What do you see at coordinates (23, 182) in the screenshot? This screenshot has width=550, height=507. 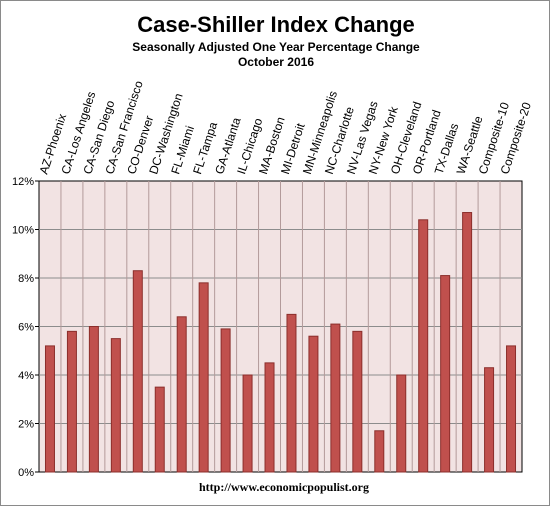 I see `y-tick-label: 12%` at bounding box center [23, 182].